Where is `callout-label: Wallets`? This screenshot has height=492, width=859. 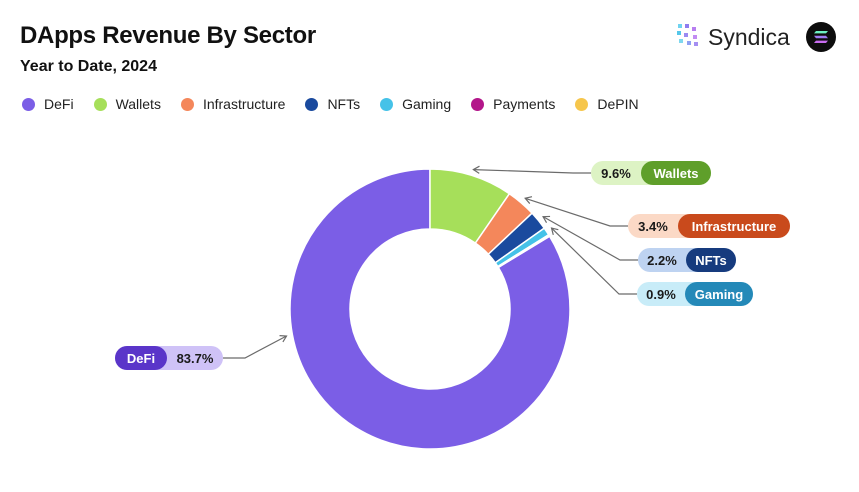
callout-label: Wallets is located at coordinates (675, 173).